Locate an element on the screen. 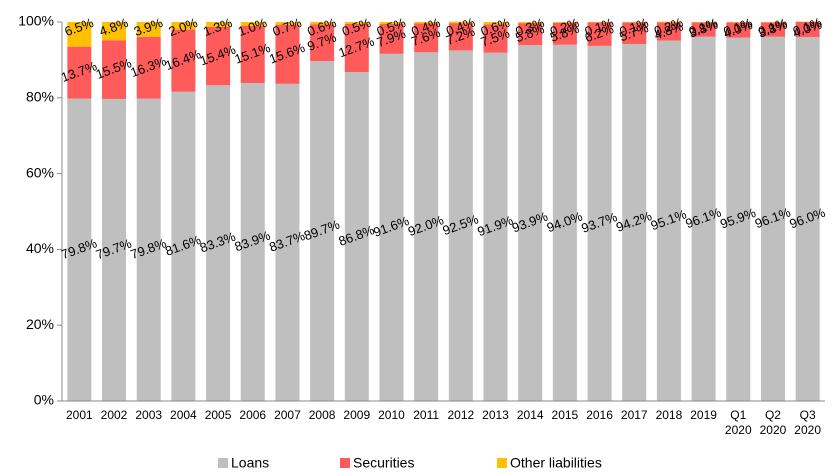 The height and width of the screenshot is (473, 833). legend-label: Loans is located at coordinates (250, 463).